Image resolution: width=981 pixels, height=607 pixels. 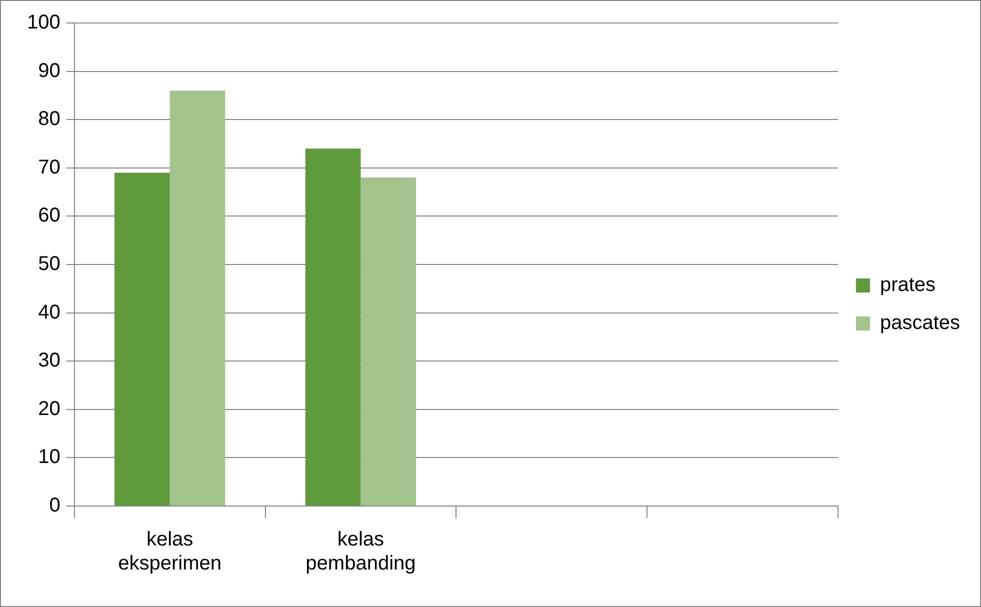 What do you see at coordinates (49, 409) in the screenshot?
I see `y-tick-label: 20` at bounding box center [49, 409].